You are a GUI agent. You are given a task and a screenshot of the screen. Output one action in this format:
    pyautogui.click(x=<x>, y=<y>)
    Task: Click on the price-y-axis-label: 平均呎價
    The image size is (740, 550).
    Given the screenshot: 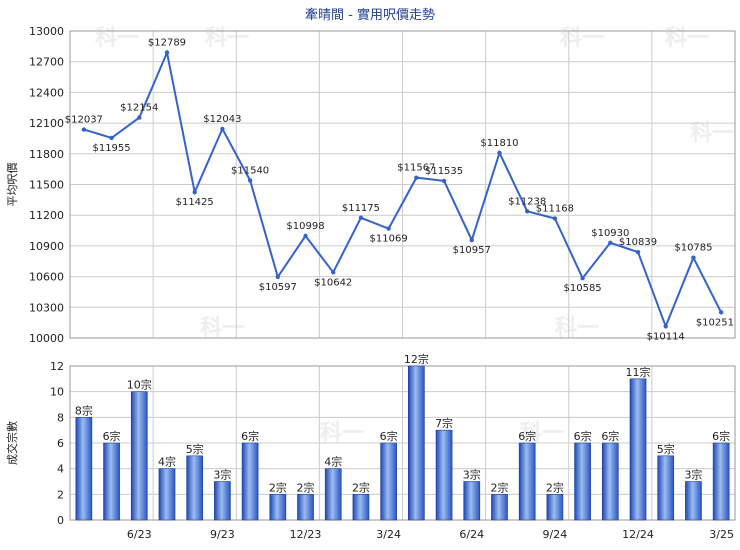 What is the action you would take?
    pyautogui.click(x=12, y=185)
    